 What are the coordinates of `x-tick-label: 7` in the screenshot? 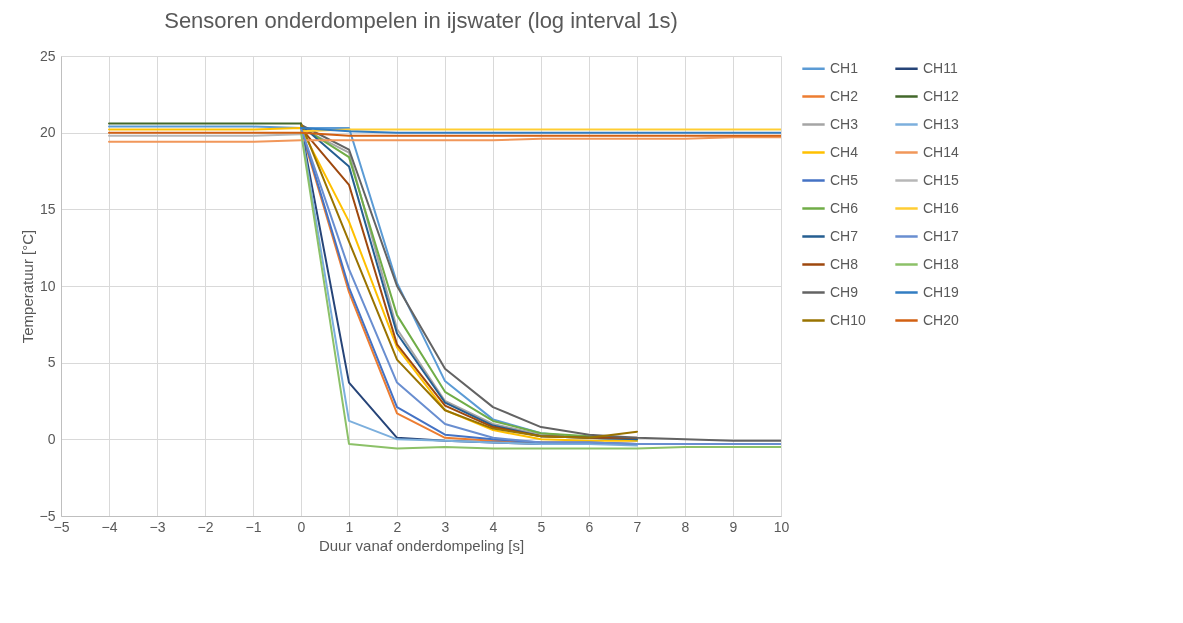 It's located at (637, 526).